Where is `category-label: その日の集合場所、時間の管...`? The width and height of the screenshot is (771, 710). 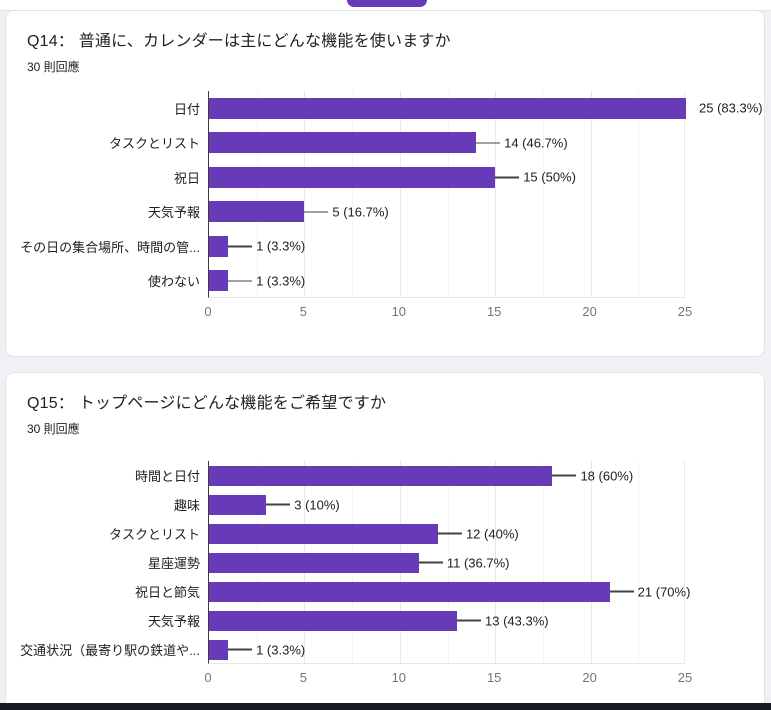 category-label: その日の集合場所、時間の管... is located at coordinates (110, 247).